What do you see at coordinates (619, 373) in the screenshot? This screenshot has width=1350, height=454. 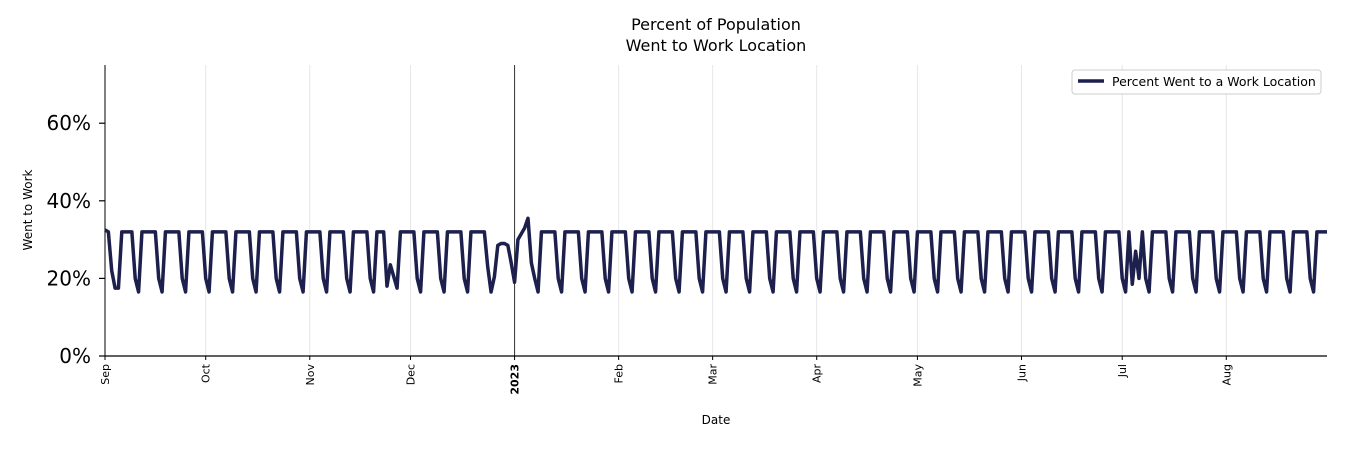 I see `x-tick-label-Feb: Feb` at bounding box center [619, 373].